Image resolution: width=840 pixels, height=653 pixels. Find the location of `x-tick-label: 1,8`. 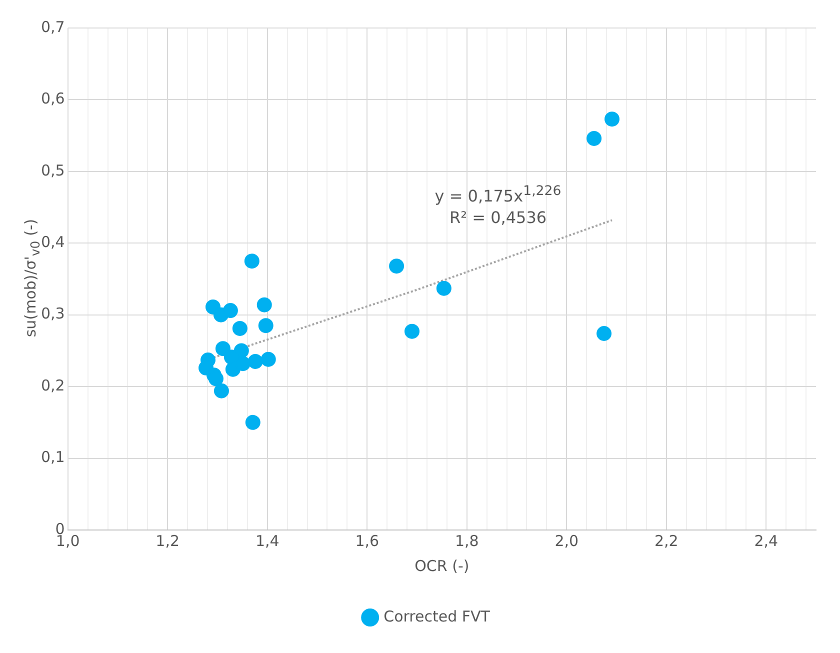

x-tick-label: 1,8 is located at coordinates (466, 541).